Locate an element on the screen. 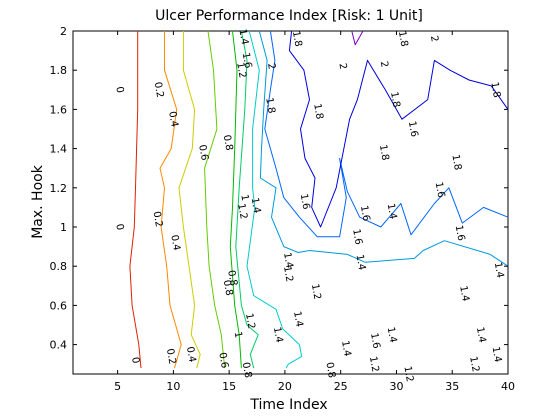 The image size is (560, 420). x-axis-title: Time Index is located at coordinates (288, 405).